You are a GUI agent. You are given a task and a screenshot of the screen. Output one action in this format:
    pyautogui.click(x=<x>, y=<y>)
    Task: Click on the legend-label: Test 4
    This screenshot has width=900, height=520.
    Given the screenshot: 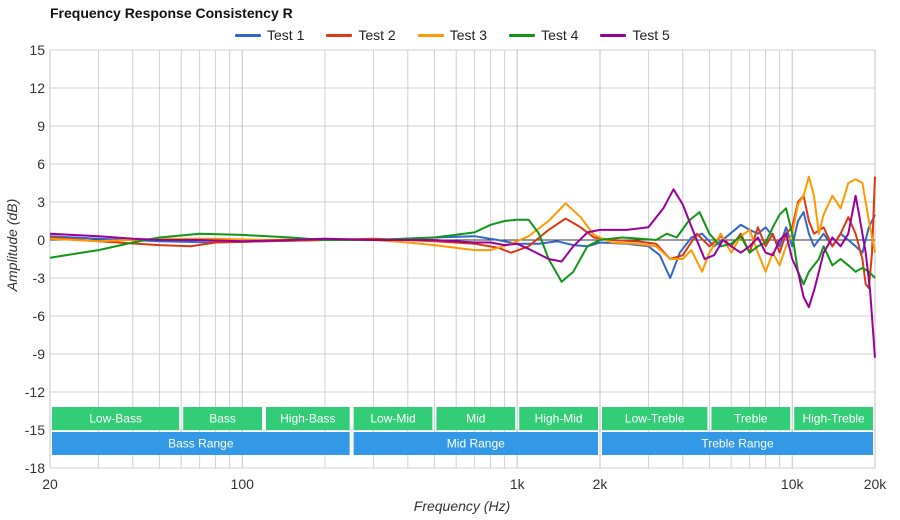 What is the action you would take?
    pyautogui.click(x=560, y=35)
    